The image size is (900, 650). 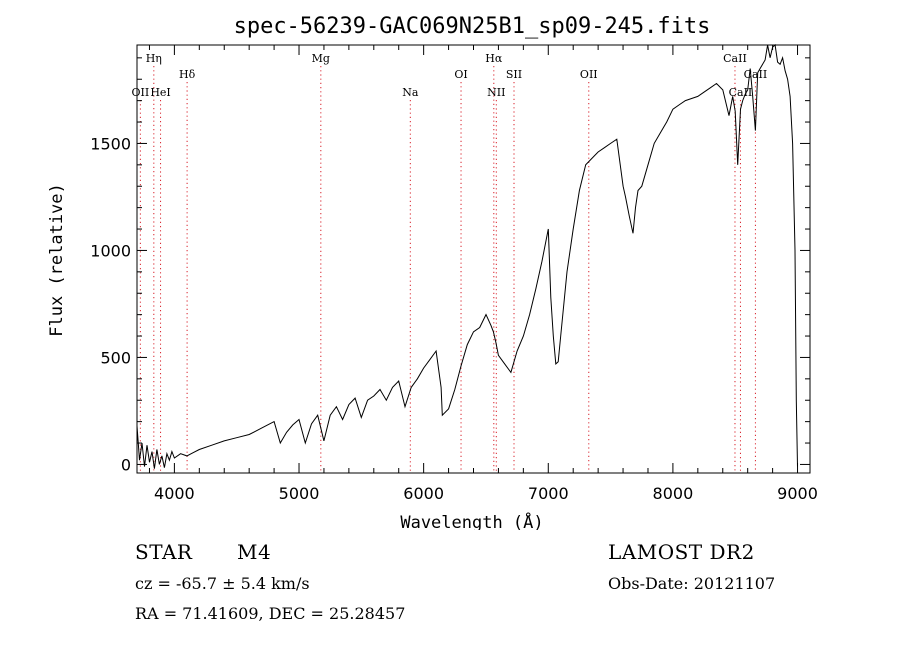 I want to click on emission-line-label: Hα, so click(x=494, y=58).